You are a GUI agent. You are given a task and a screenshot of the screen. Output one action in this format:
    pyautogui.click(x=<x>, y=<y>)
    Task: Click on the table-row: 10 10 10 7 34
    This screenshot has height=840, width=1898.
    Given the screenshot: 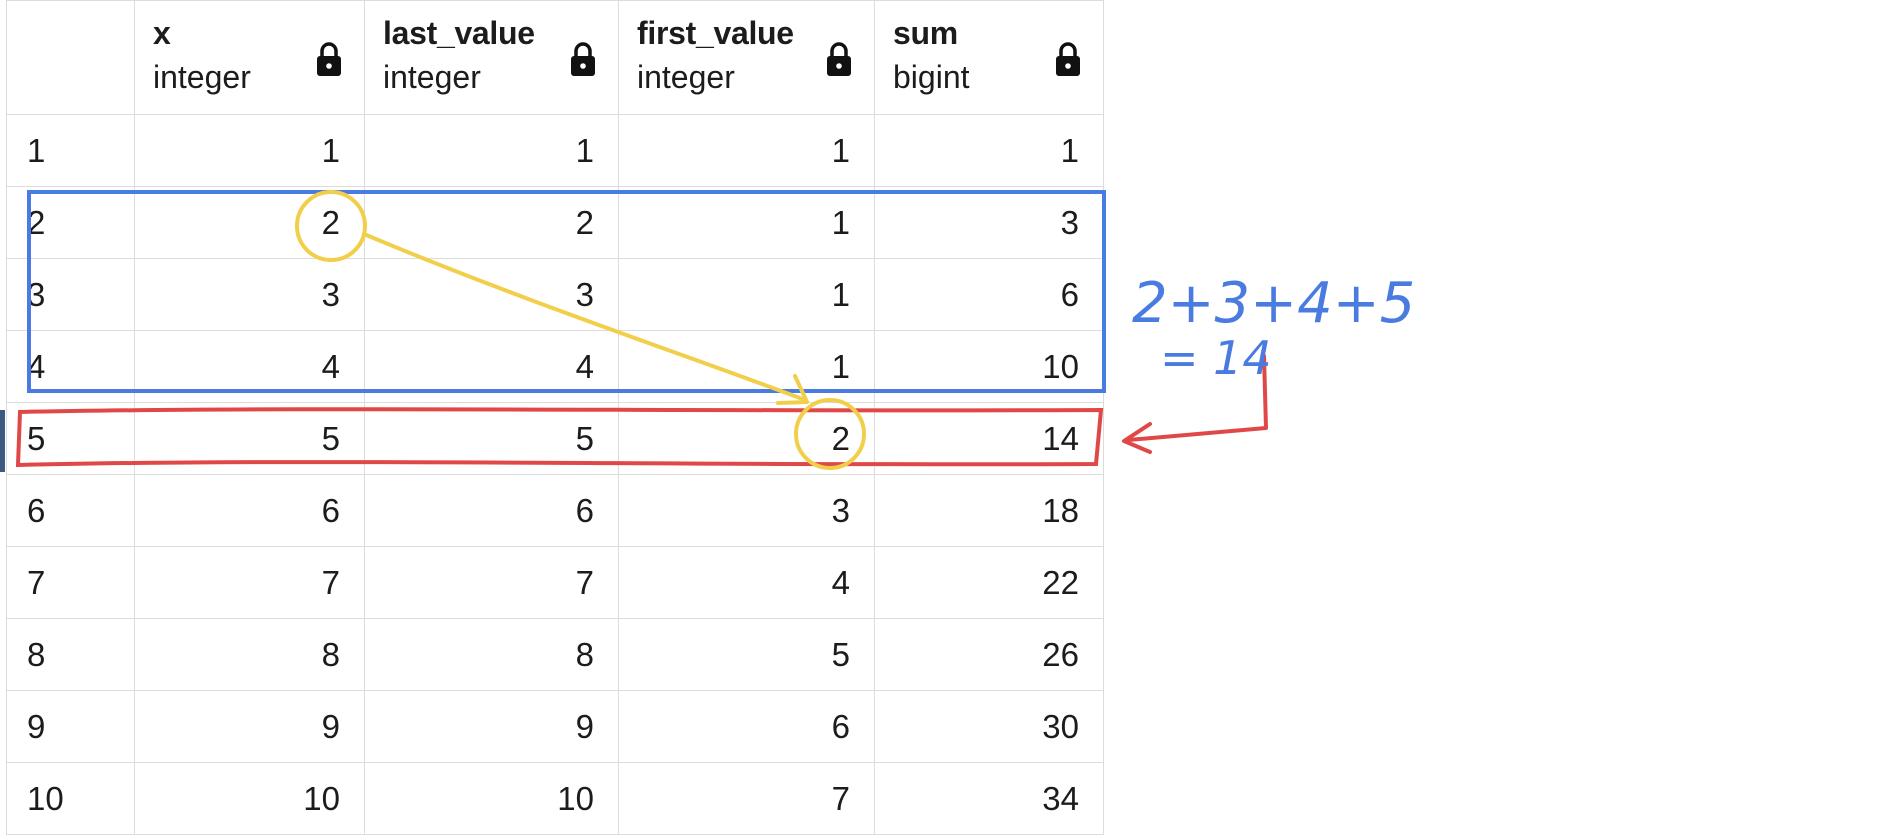 What is the action you would take?
    pyautogui.click(x=555, y=798)
    